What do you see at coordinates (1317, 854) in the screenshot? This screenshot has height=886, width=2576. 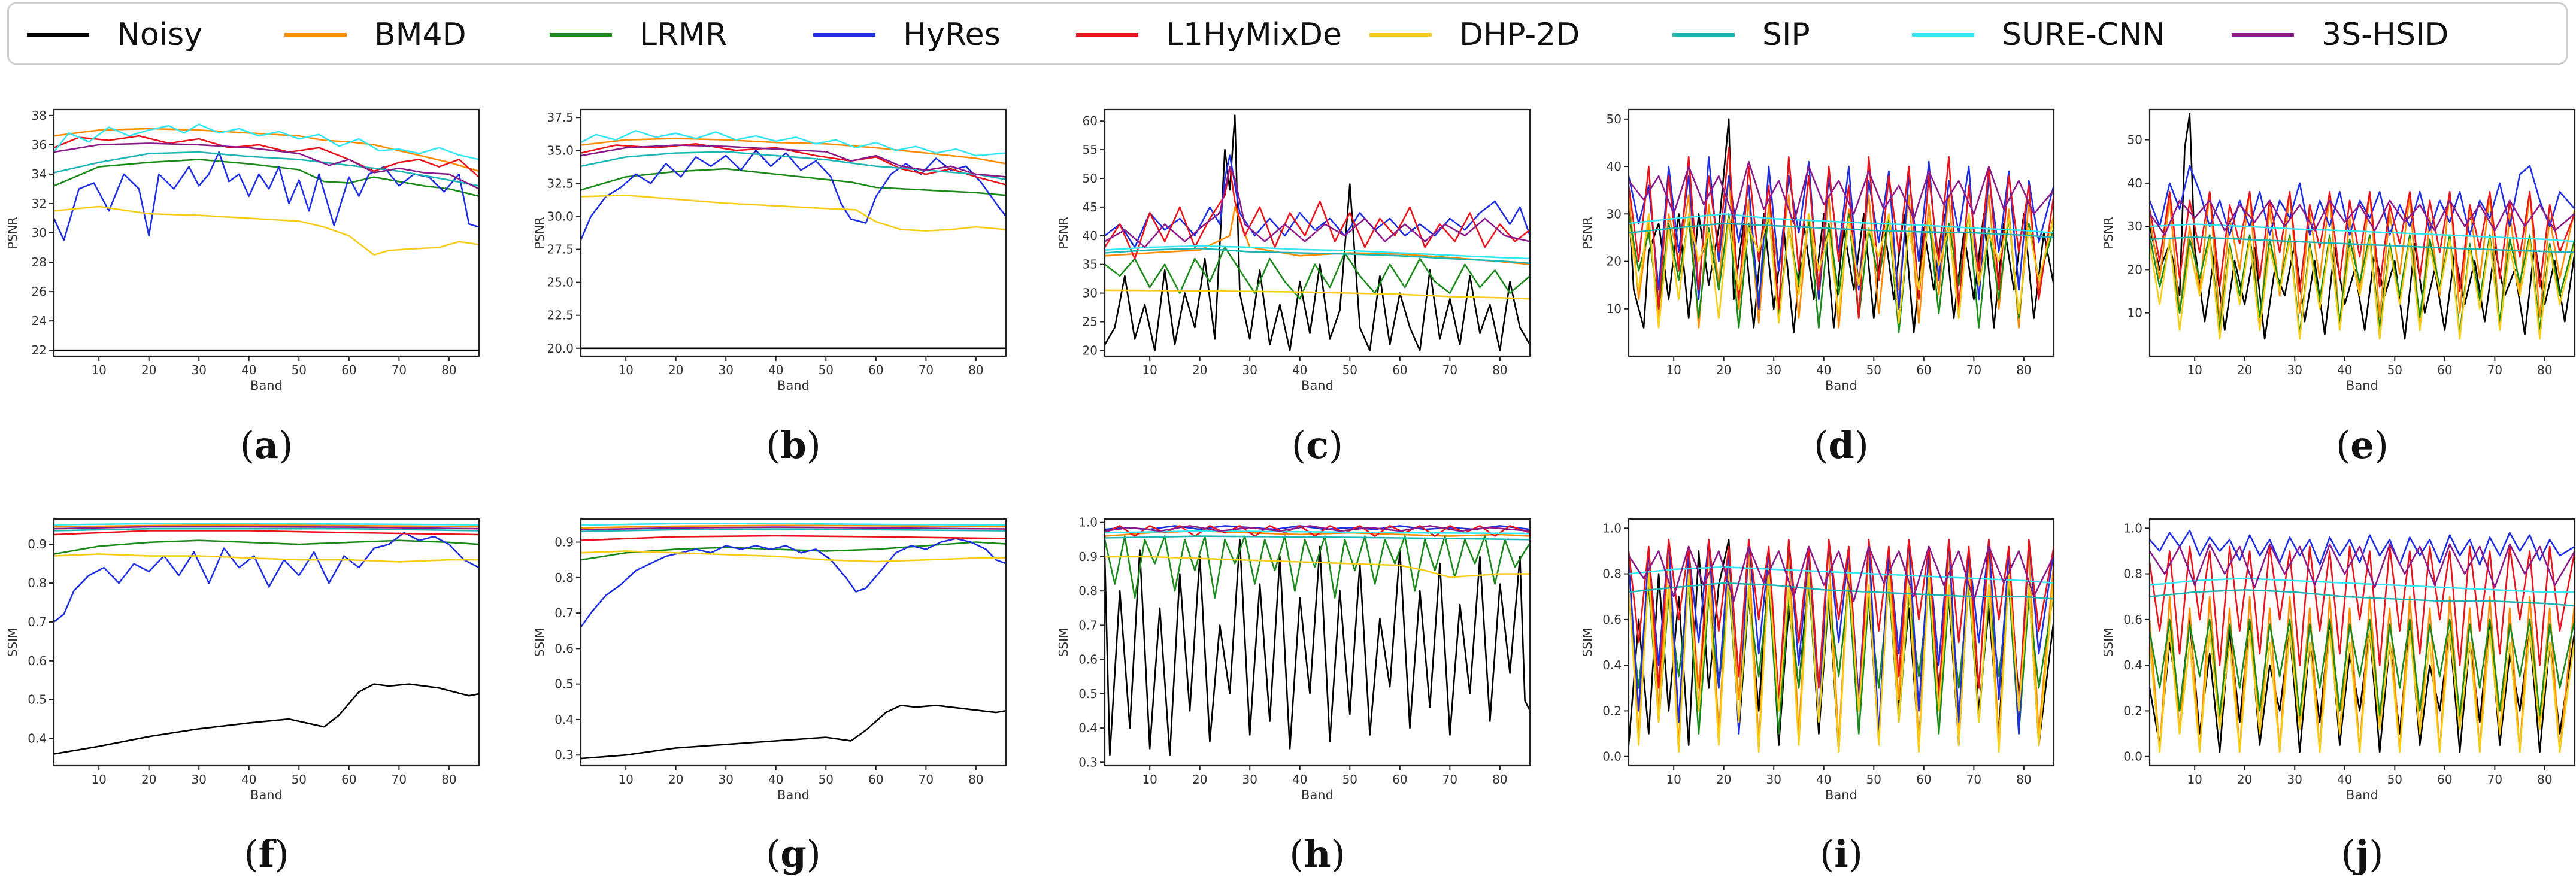 I see `panel-caption-h: (h)` at bounding box center [1317, 854].